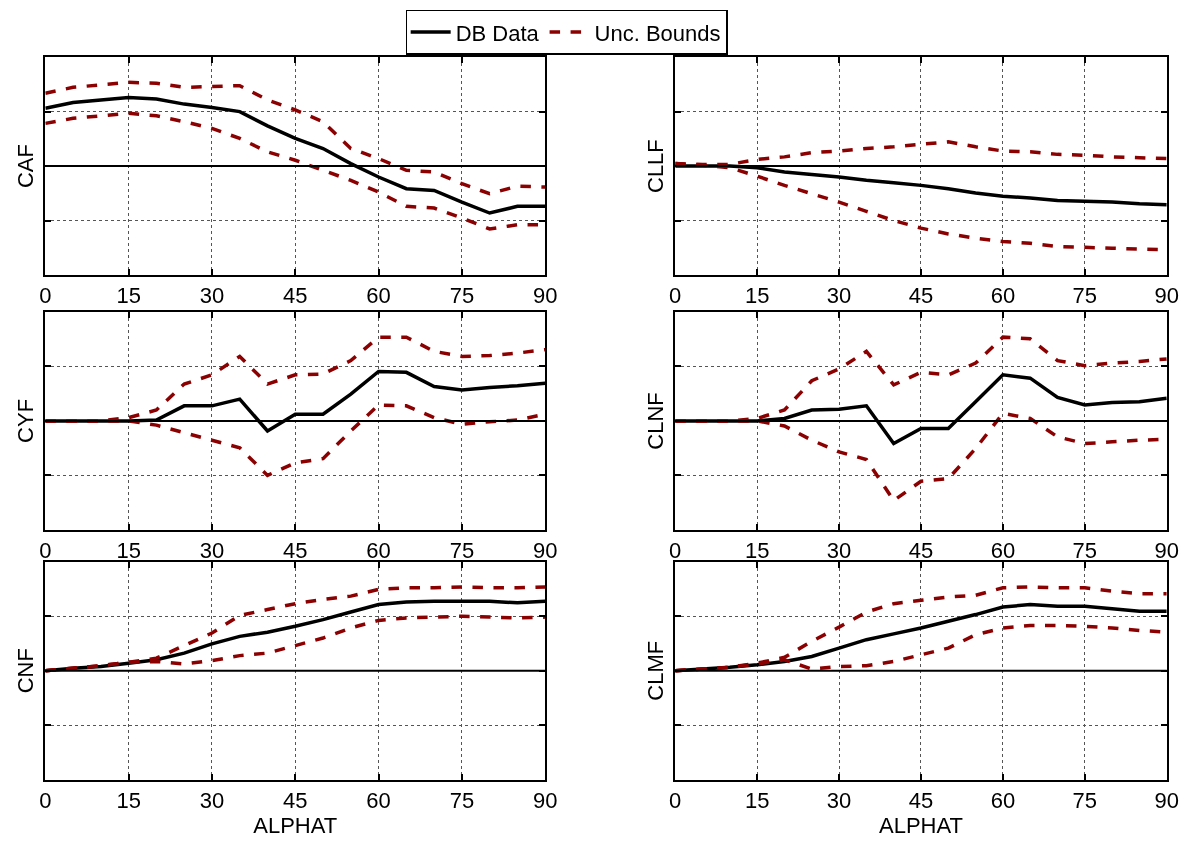 This screenshot has width=1193, height=841. Describe the element at coordinates (655, 166) in the screenshot. I see `y-axis-title: CLLF` at that location.